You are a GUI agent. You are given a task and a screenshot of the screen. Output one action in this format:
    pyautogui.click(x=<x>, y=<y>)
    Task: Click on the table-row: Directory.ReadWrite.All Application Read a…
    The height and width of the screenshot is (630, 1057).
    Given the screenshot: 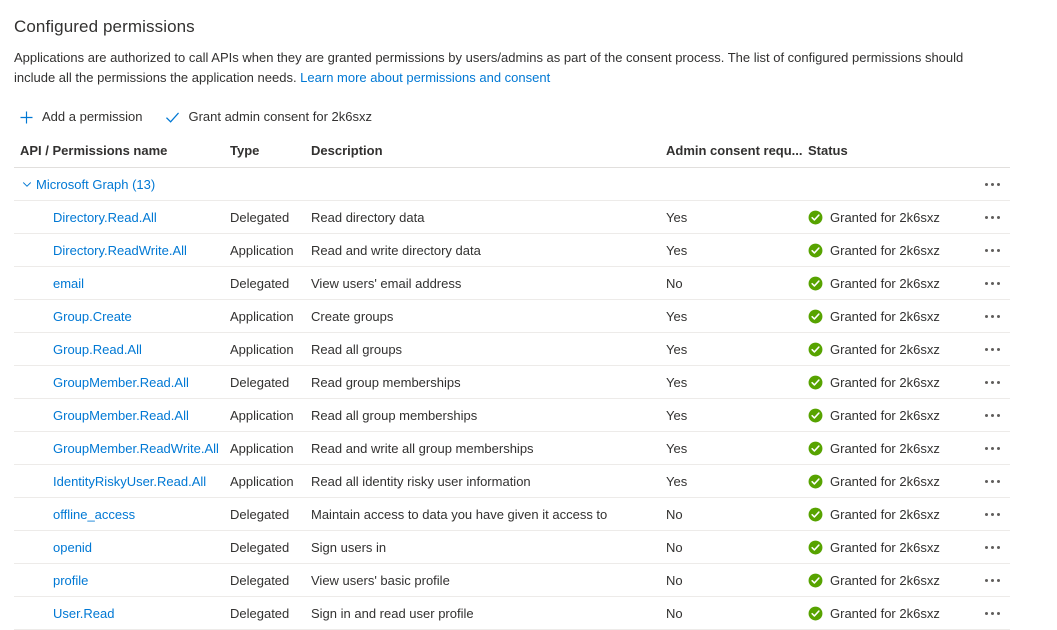 What is the action you would take?
    pyautogui.click(x=512, y=250)
    